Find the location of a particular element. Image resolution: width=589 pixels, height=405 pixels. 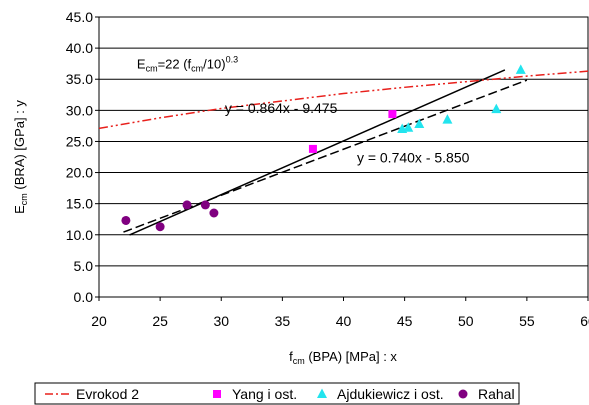

legend-label: Rahal is located at coordinates (496, 394).